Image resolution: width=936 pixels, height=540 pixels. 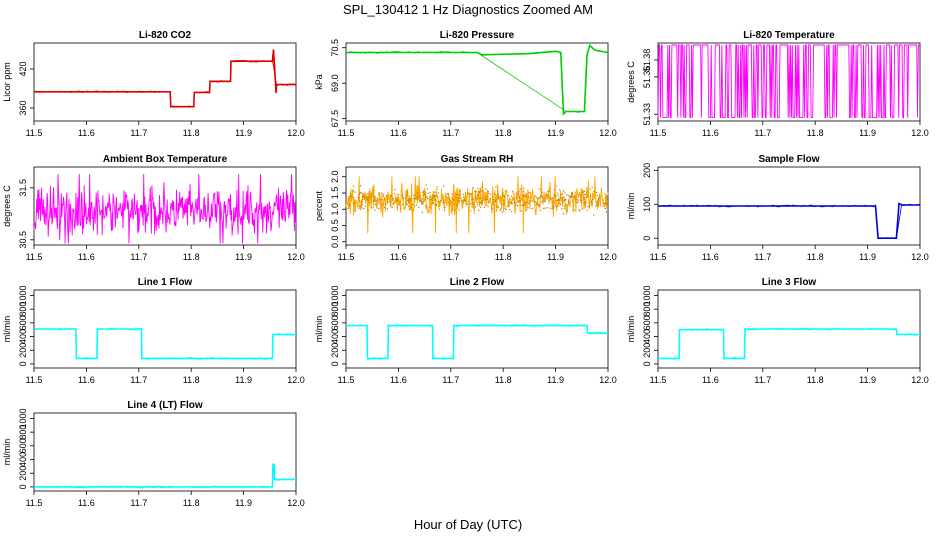 I want to click on y-tick-label: 420, so click(x=23, y=68).